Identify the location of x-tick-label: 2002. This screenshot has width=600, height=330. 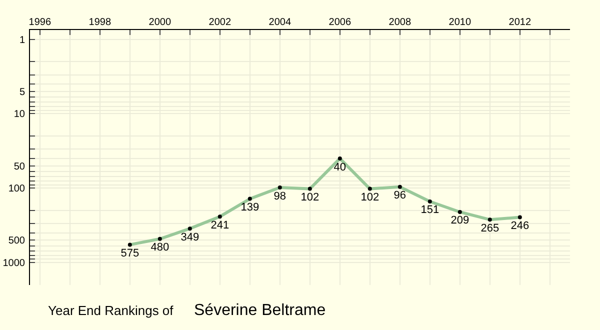
(220, 22).